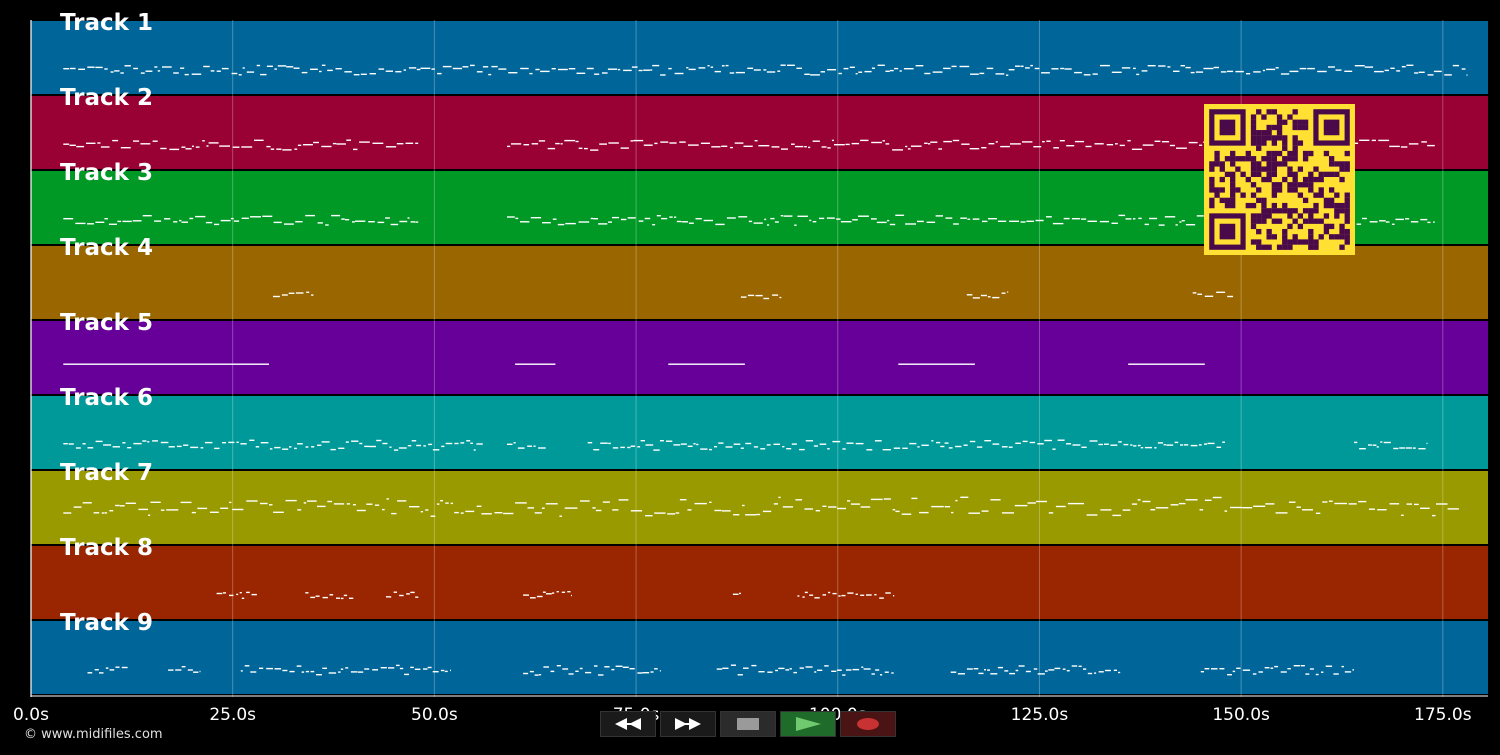  What do you see at coordinates (748, 724) in the screenshot?
I see `stop-button` at bounding box center [748, 724].